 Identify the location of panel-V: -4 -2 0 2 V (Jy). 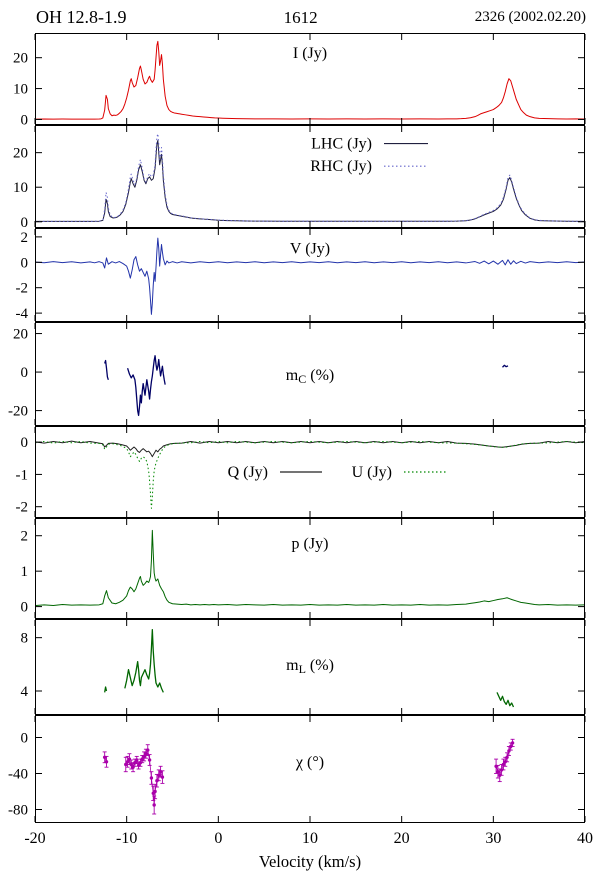
(301, 275).